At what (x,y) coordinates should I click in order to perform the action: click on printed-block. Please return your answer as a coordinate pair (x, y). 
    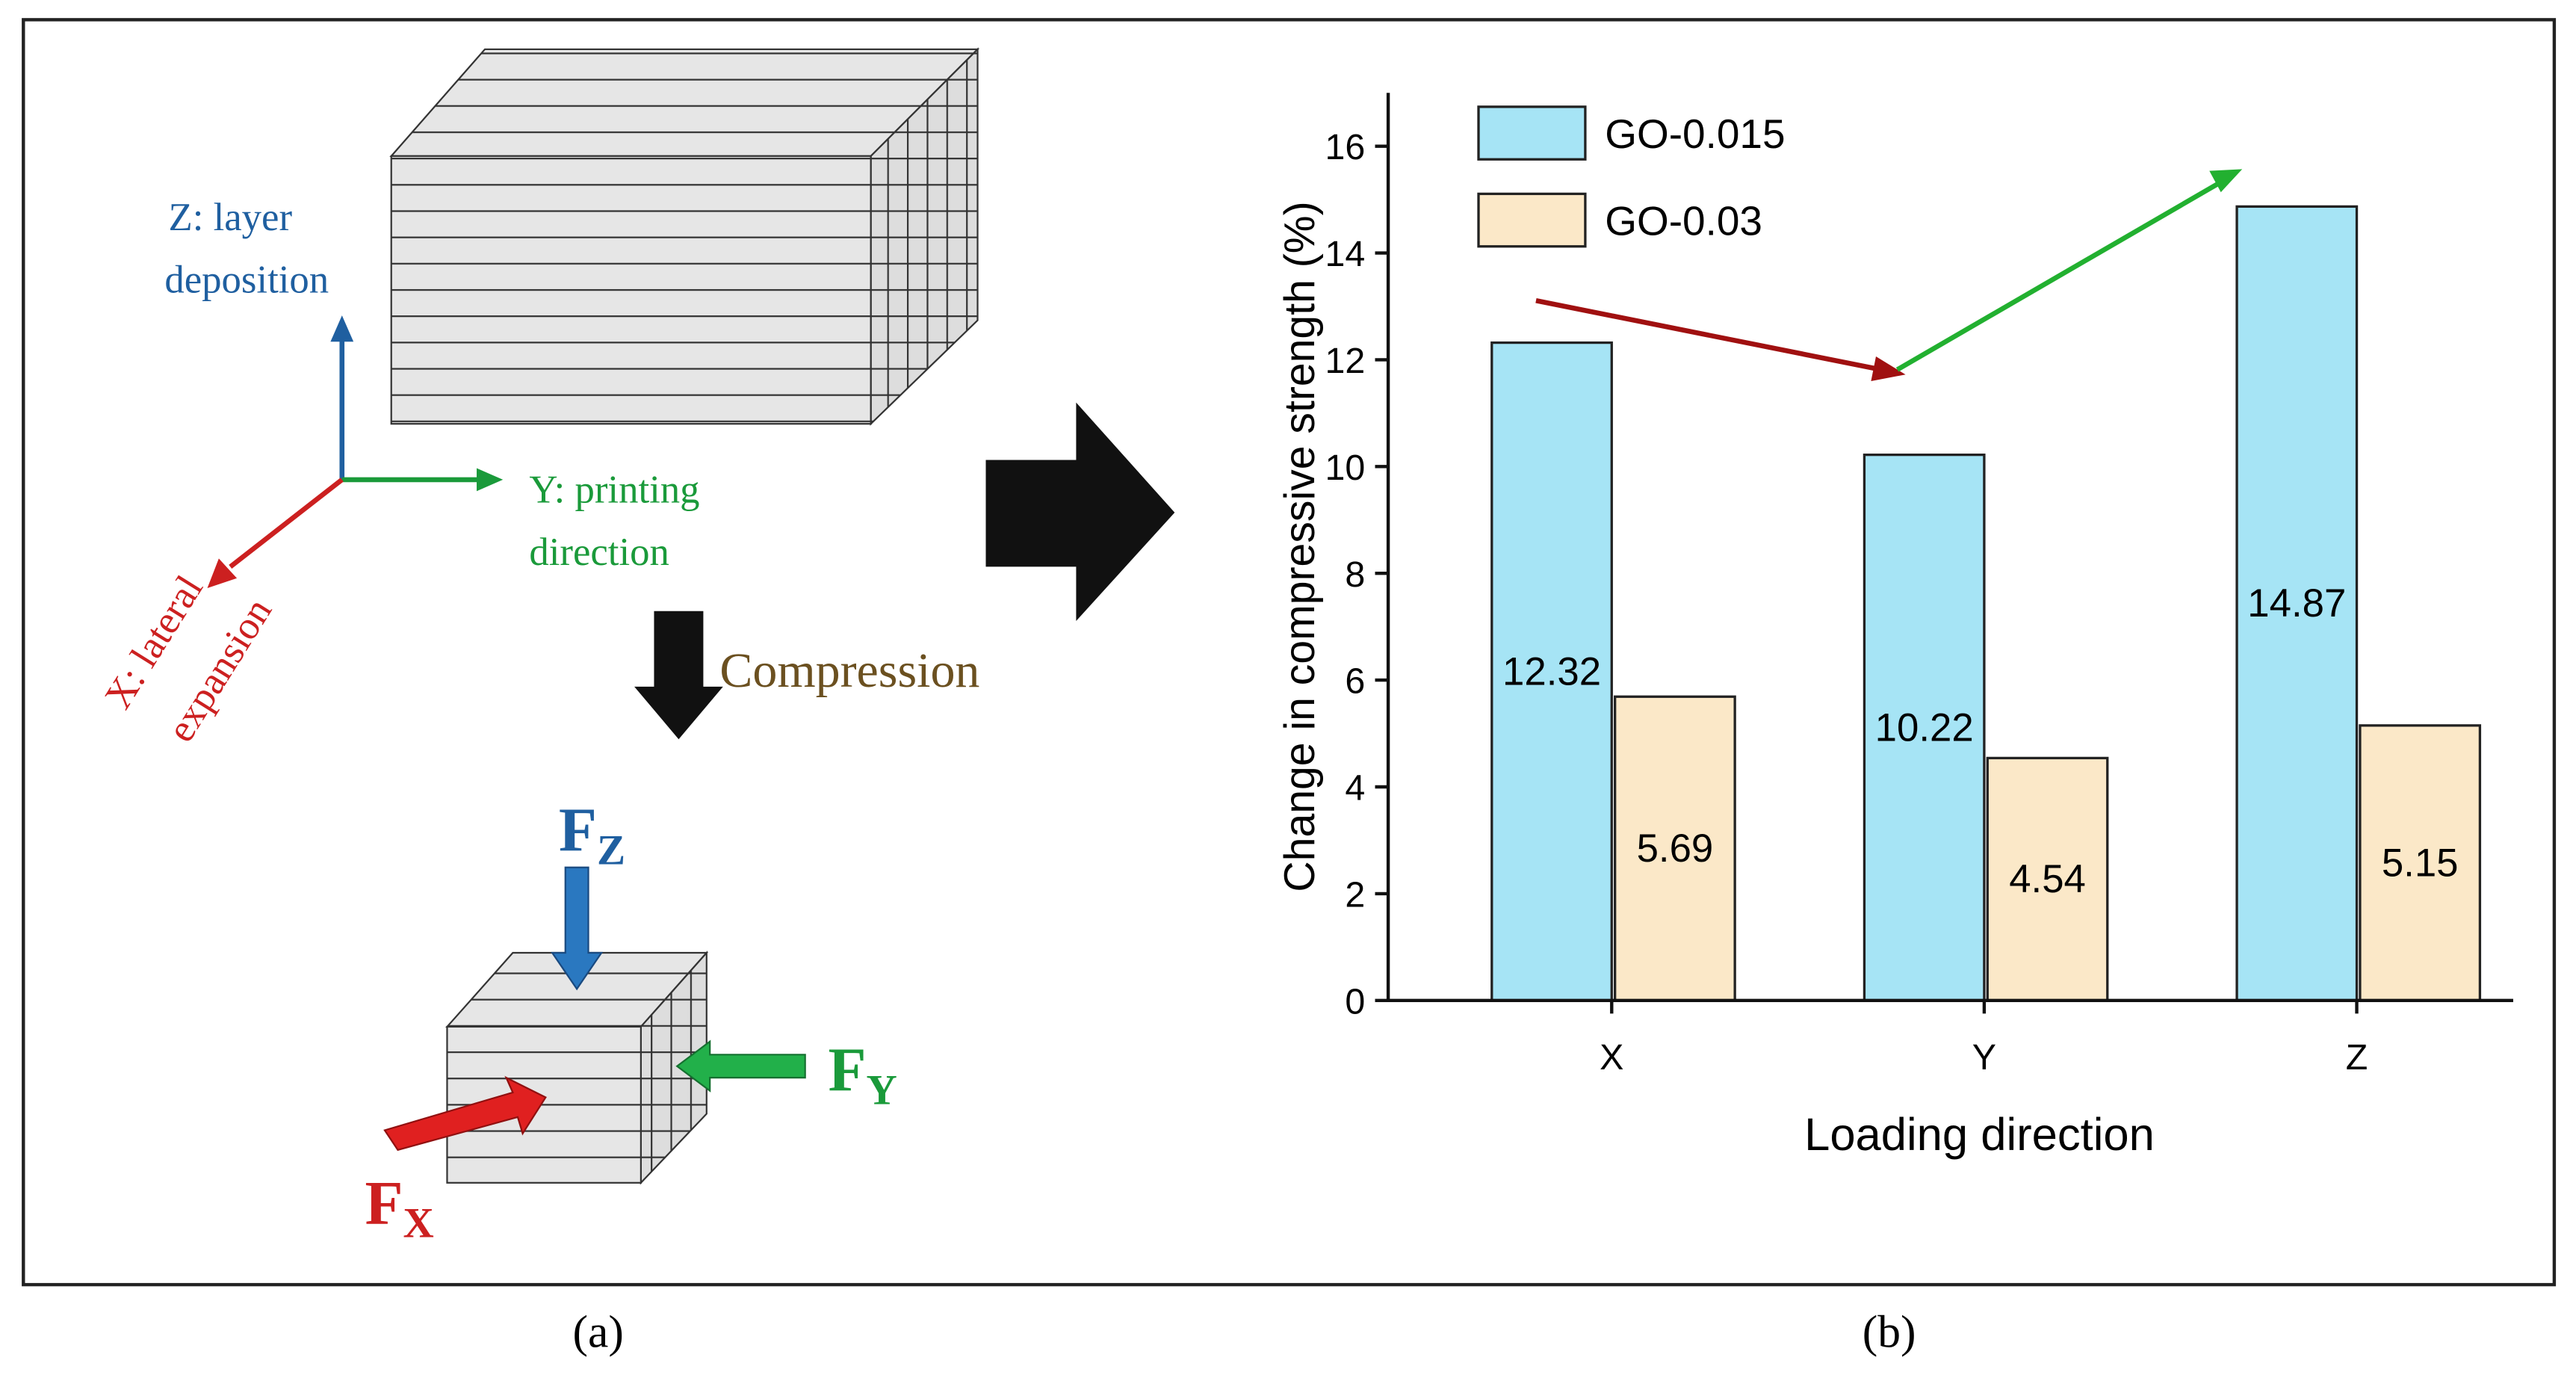
    Looking at the image, I should click on (684, 237).